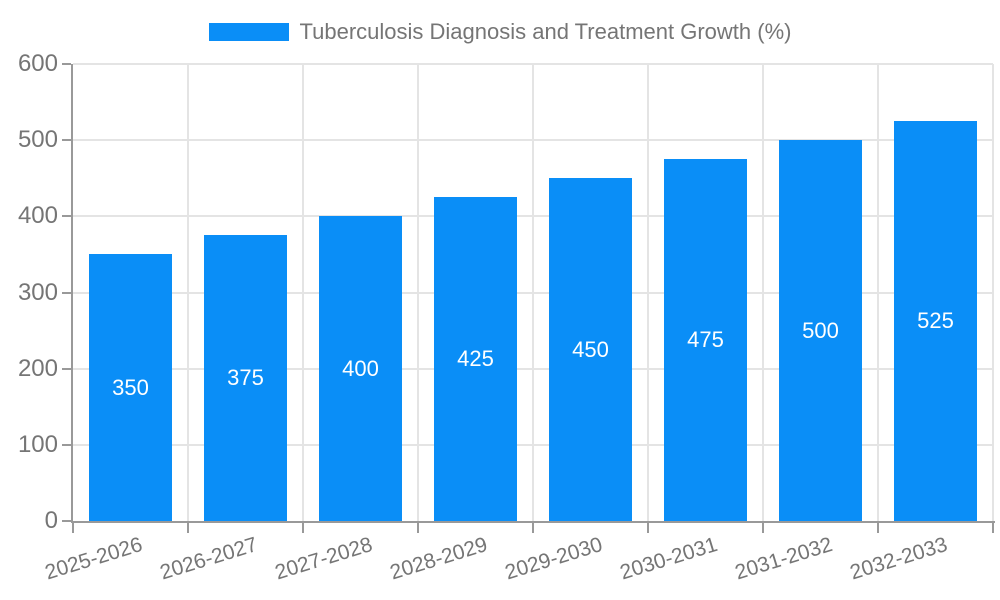  I want to click on bar-value-label: 425, so click(475, 359).